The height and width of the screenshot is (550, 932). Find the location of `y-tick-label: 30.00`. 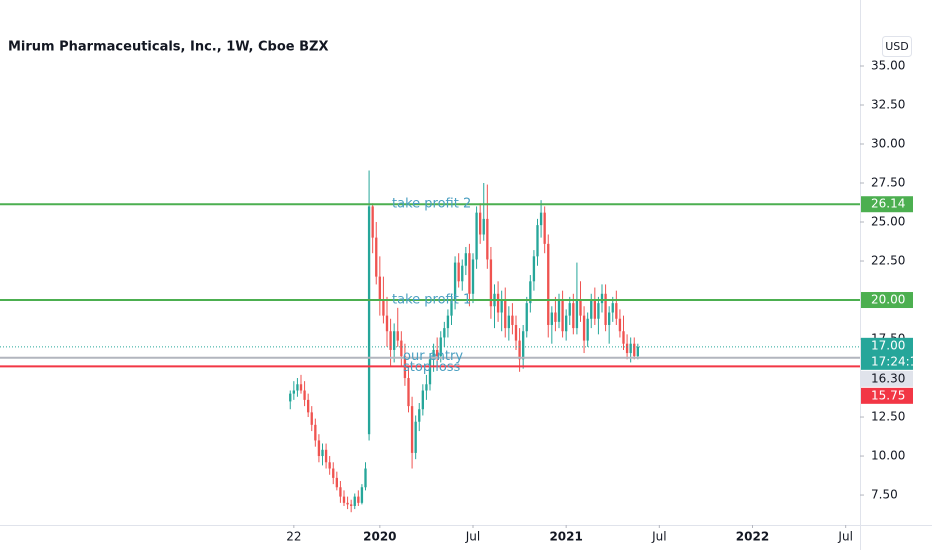

y-tick-label: 30.00 is located at coordinates (888, 144).